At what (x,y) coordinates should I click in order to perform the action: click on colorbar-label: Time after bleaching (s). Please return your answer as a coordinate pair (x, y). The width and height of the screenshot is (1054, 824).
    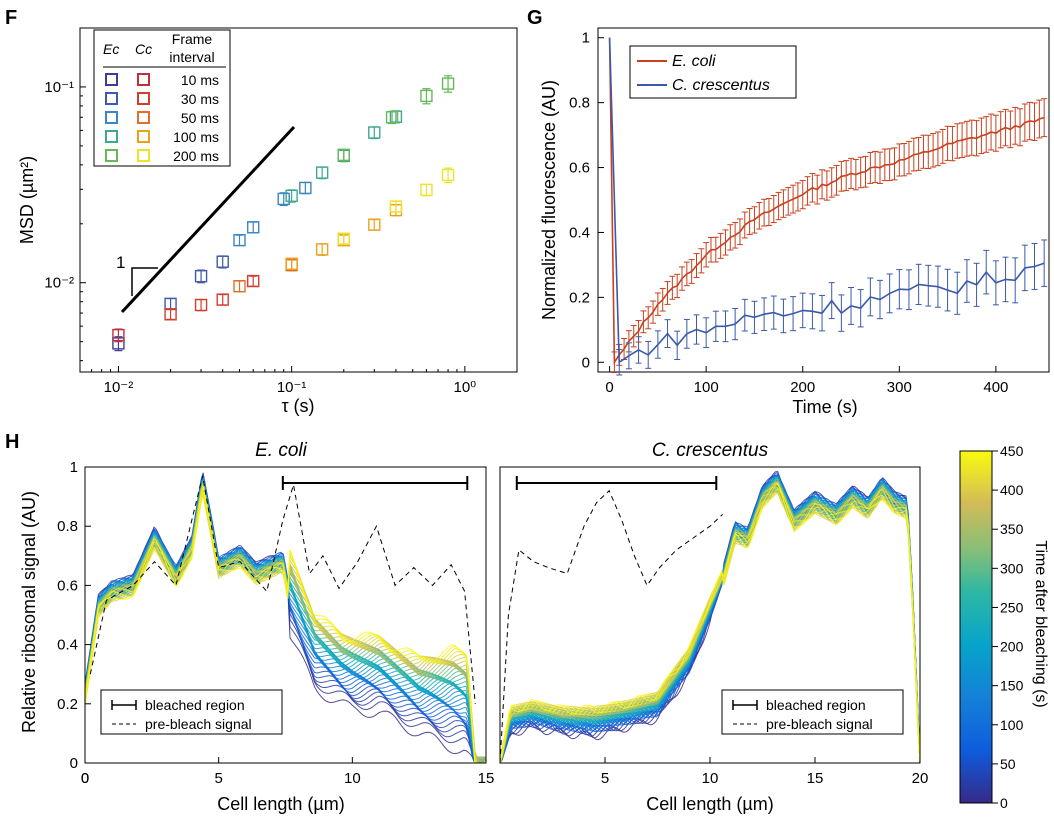
    Looking at the image, I should click on (1040, 623).